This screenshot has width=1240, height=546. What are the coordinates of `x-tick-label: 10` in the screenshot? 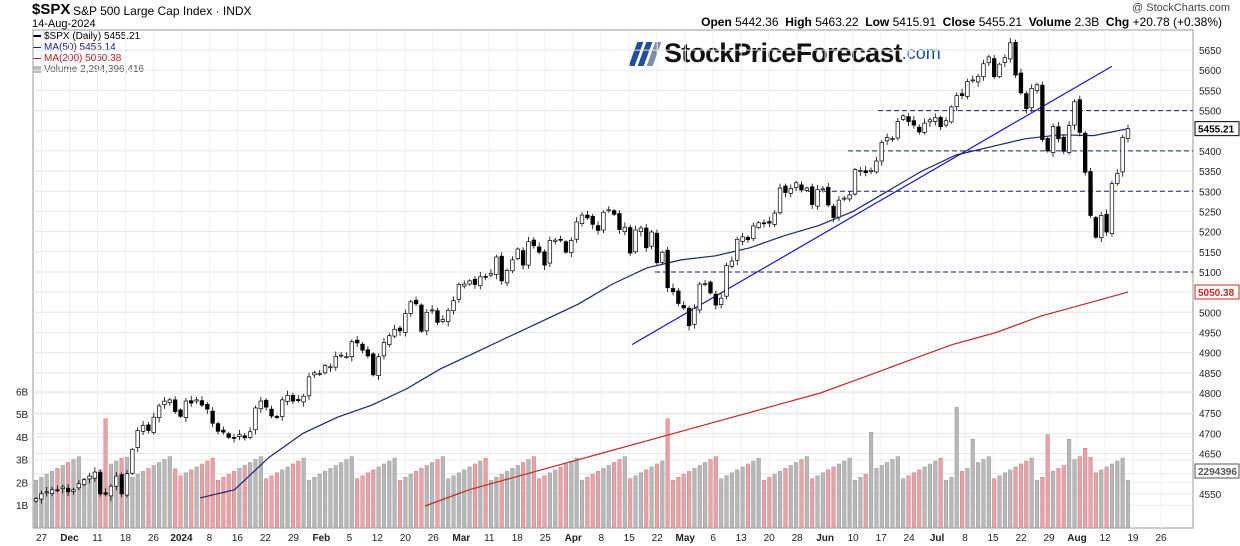 It's located at (854, 538).